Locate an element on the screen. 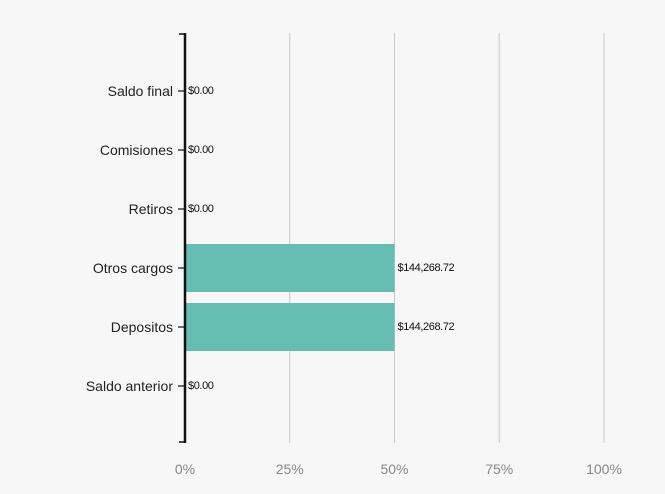 This screenshot has height=494, width=665. x-tick-label: 100% is located at coordinates (604, 469).